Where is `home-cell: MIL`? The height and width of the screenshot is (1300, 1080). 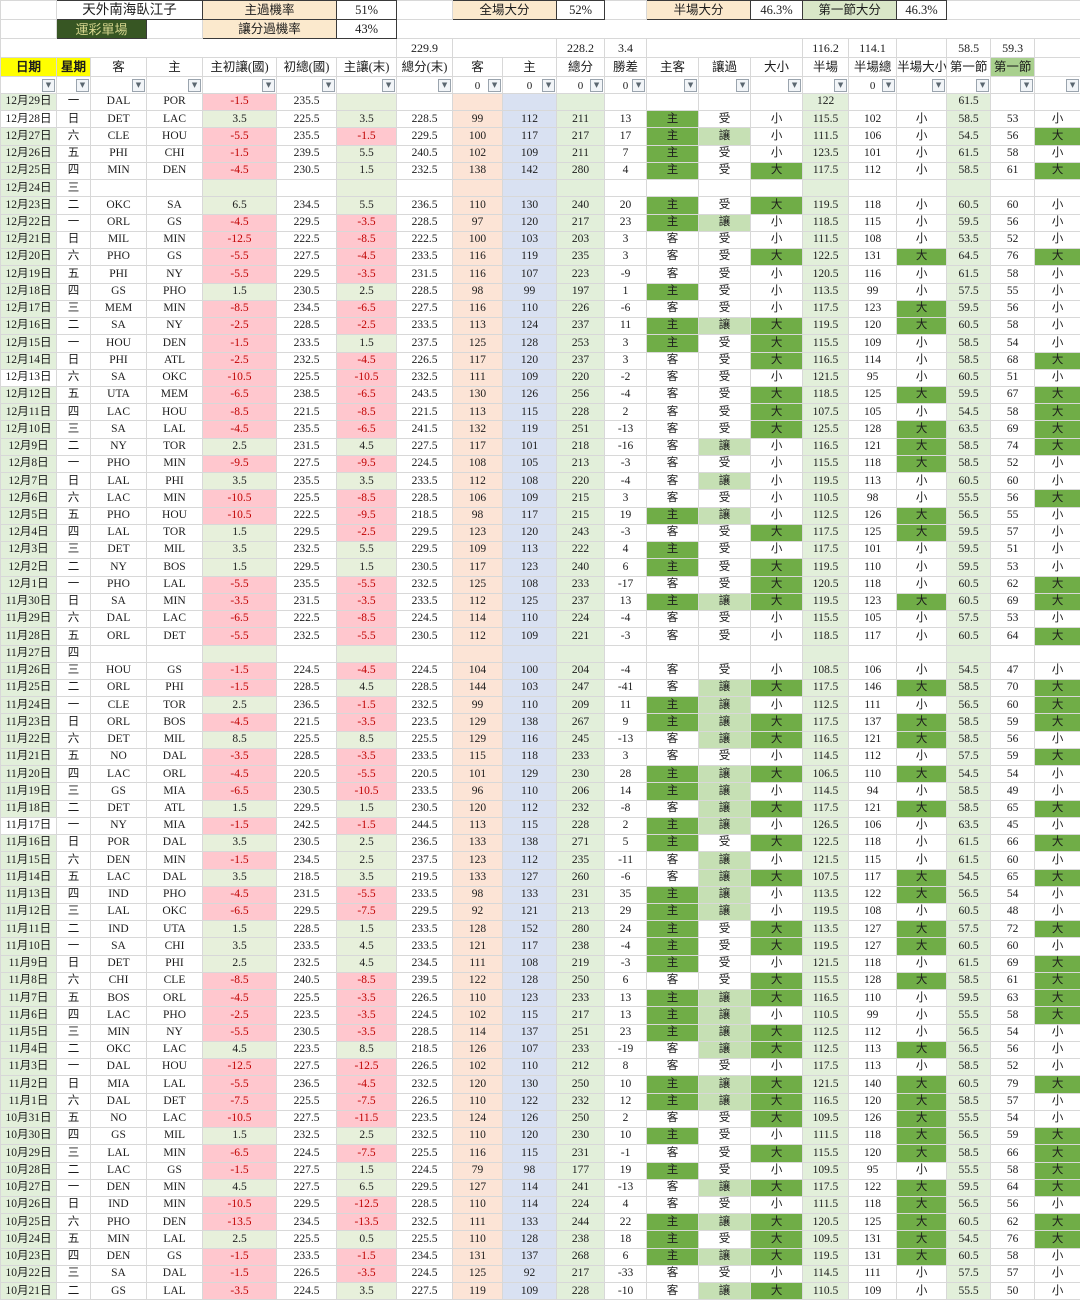 home-cell: MIL is located at coordinates (175, 739).